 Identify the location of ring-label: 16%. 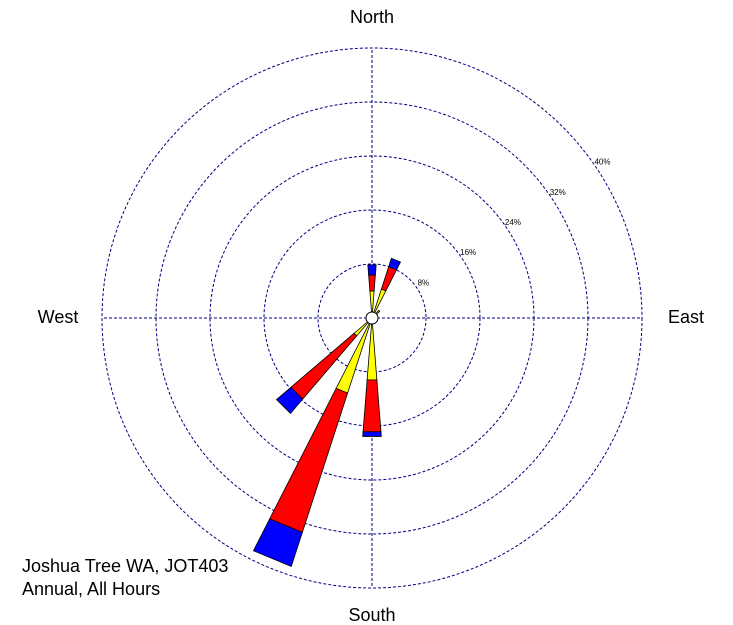
(468, 252).